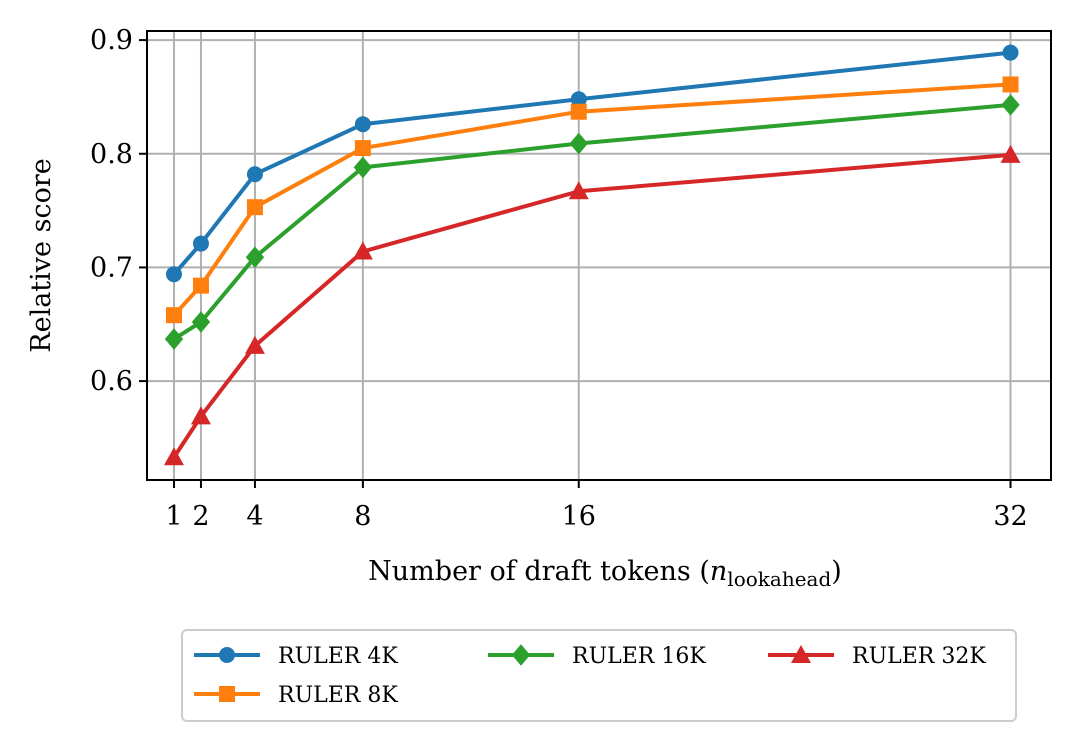 The width and height of the screenshot is (1078, 754). Describe the element at coordinates (111, 154) in the screenshot. I see `y-tick-label: 0.8` at that location.